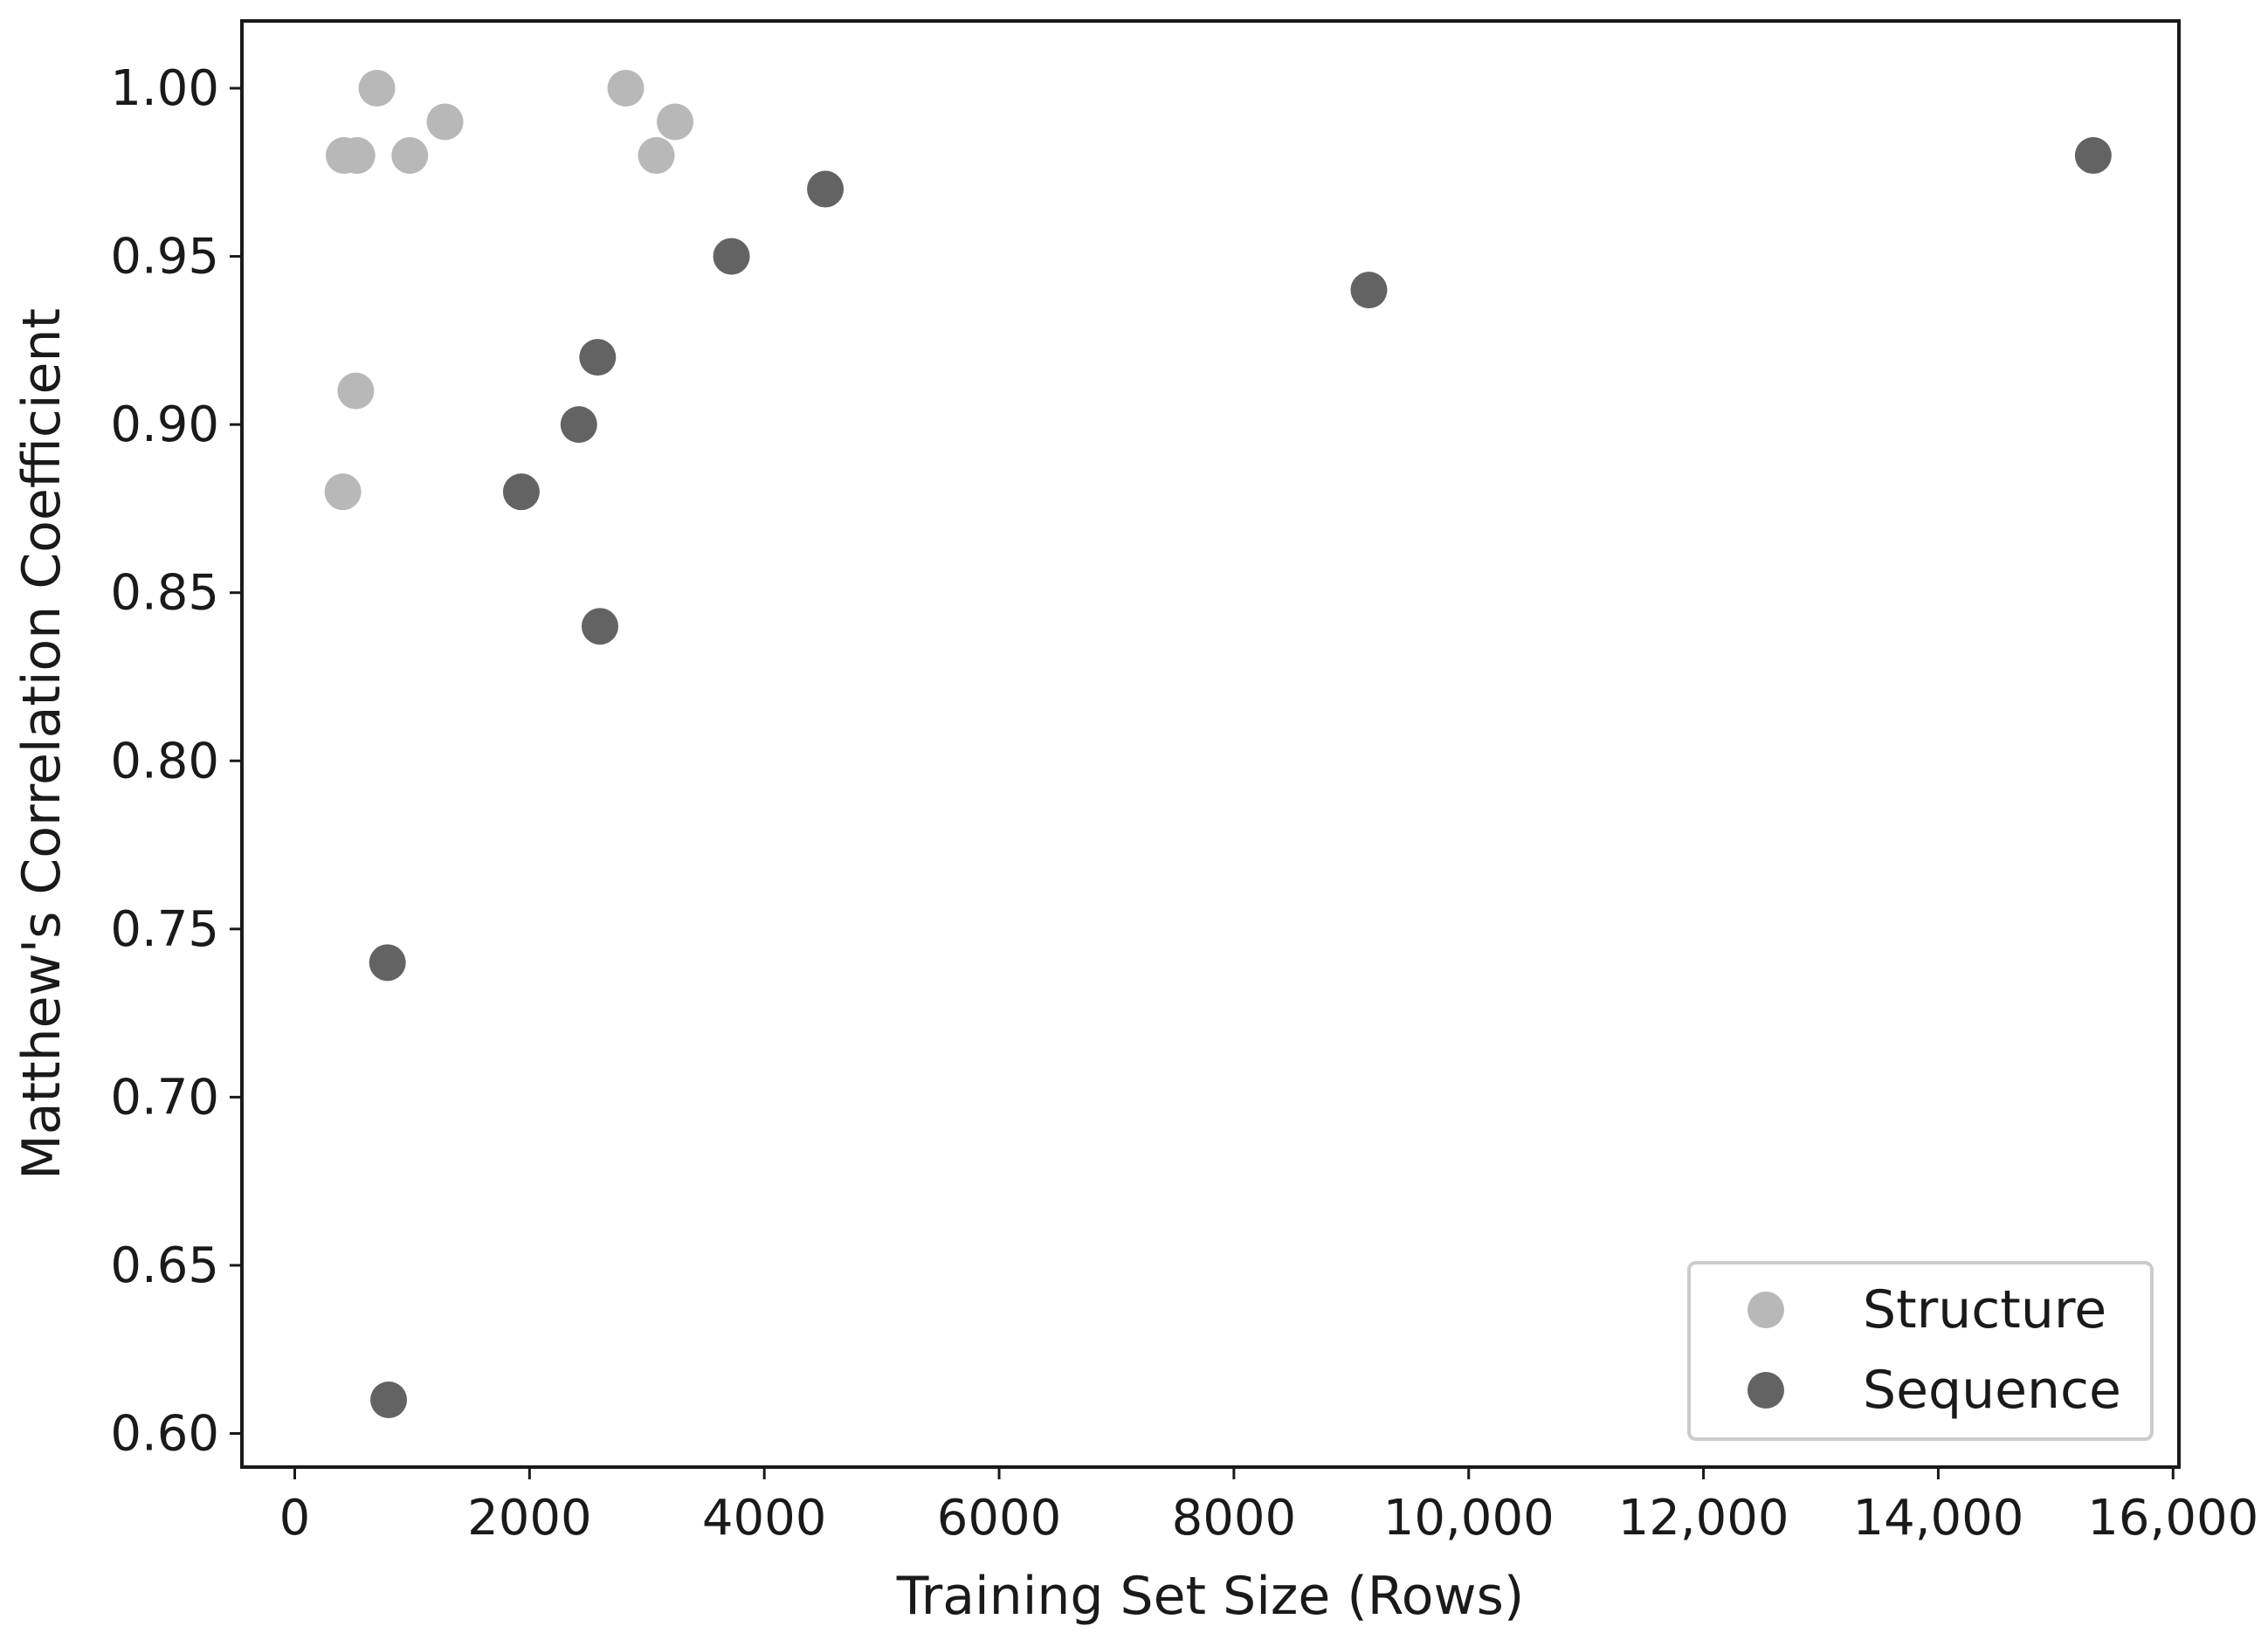 Image resolution: width=2268 pixels, height=1640 pixels. What do you see at coordinates (164, 257) in the screenshot?
I see `y-tick-label: 0.95` at bounding box center [164, 257].